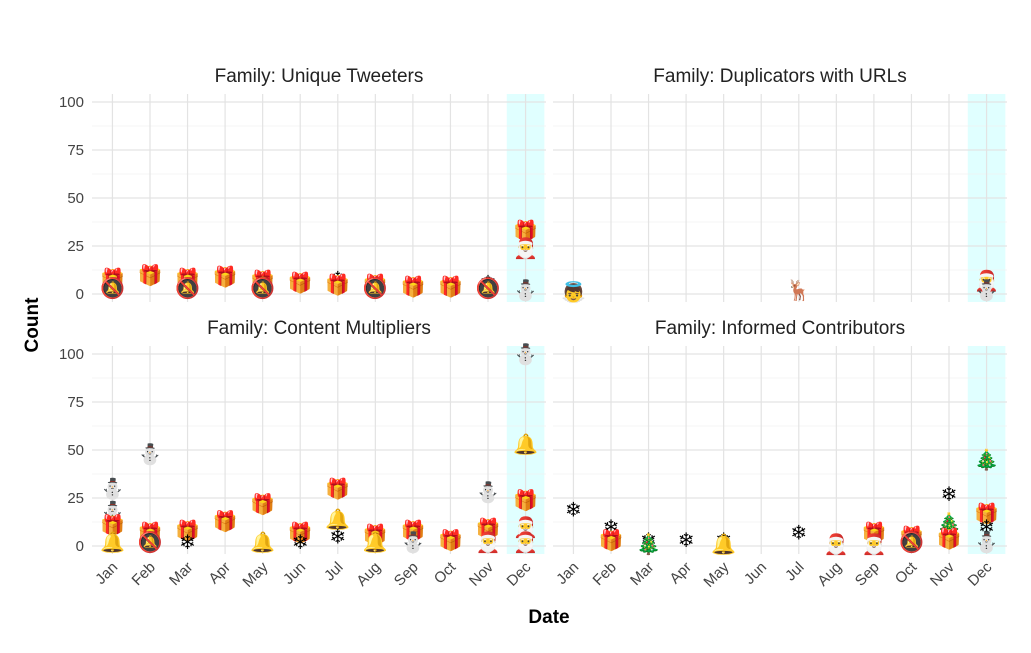 The image size is (1031, 653). I want to click on x-tick-label: Jul, so click(795, 572).